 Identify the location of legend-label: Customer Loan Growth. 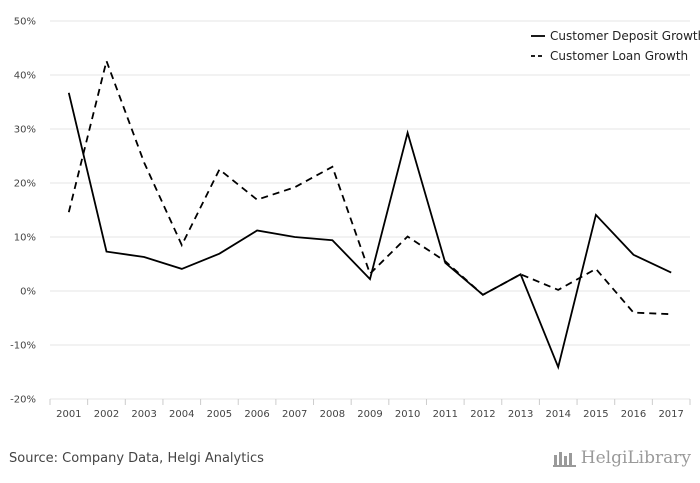
(619, 56).